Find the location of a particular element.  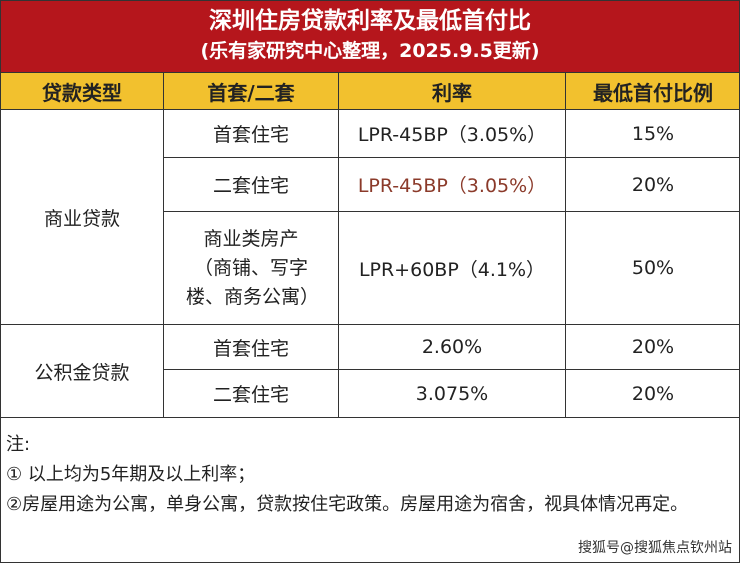

table-row: 二套住宅 3.075% 20% is located at coordinates (370, 393).